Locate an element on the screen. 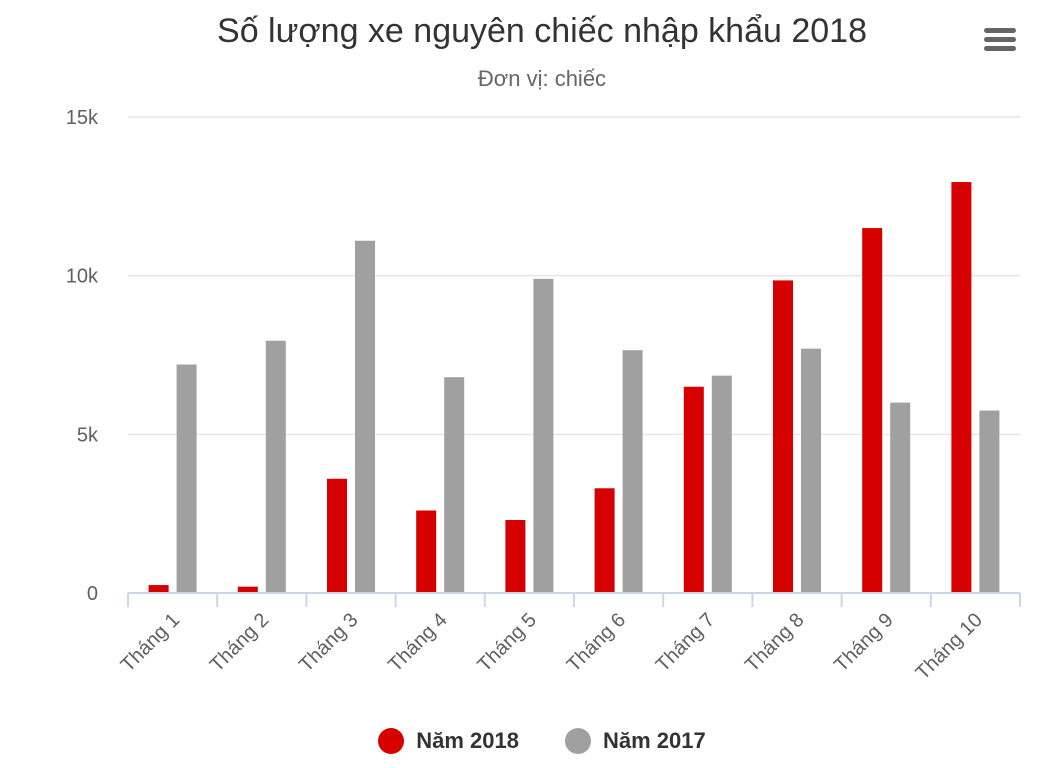 The height and width of the screenshot is (768, 1060). y-axis-ticks: 0 5k 10k 15k is located at coordinates (82, 356).